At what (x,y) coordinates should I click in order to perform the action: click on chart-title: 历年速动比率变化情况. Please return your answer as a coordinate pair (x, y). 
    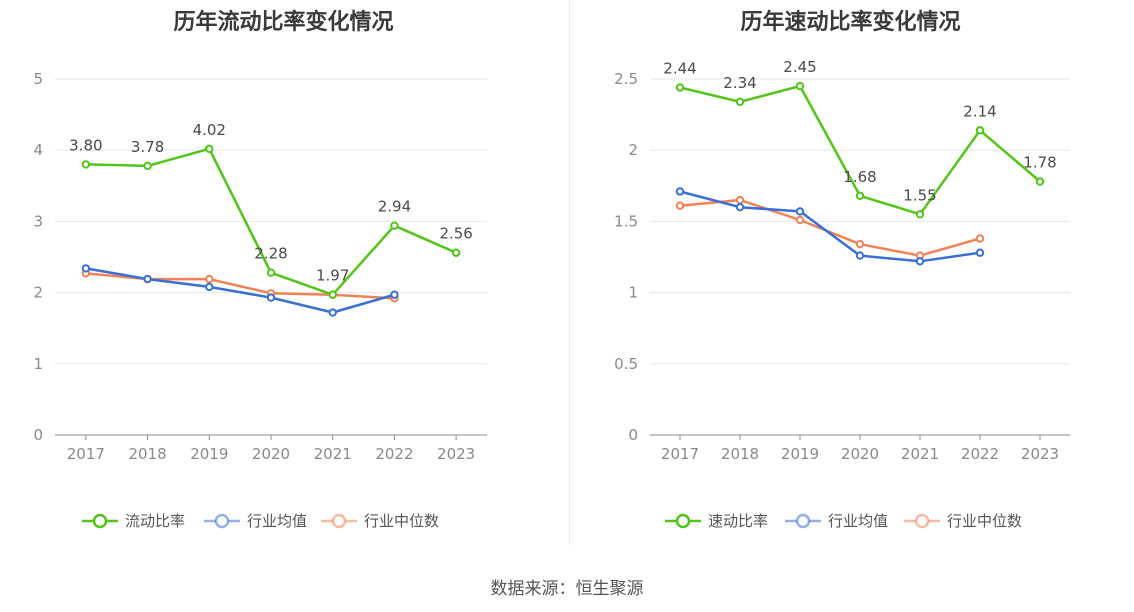
    Looking at the image, I should click on (850, 22).